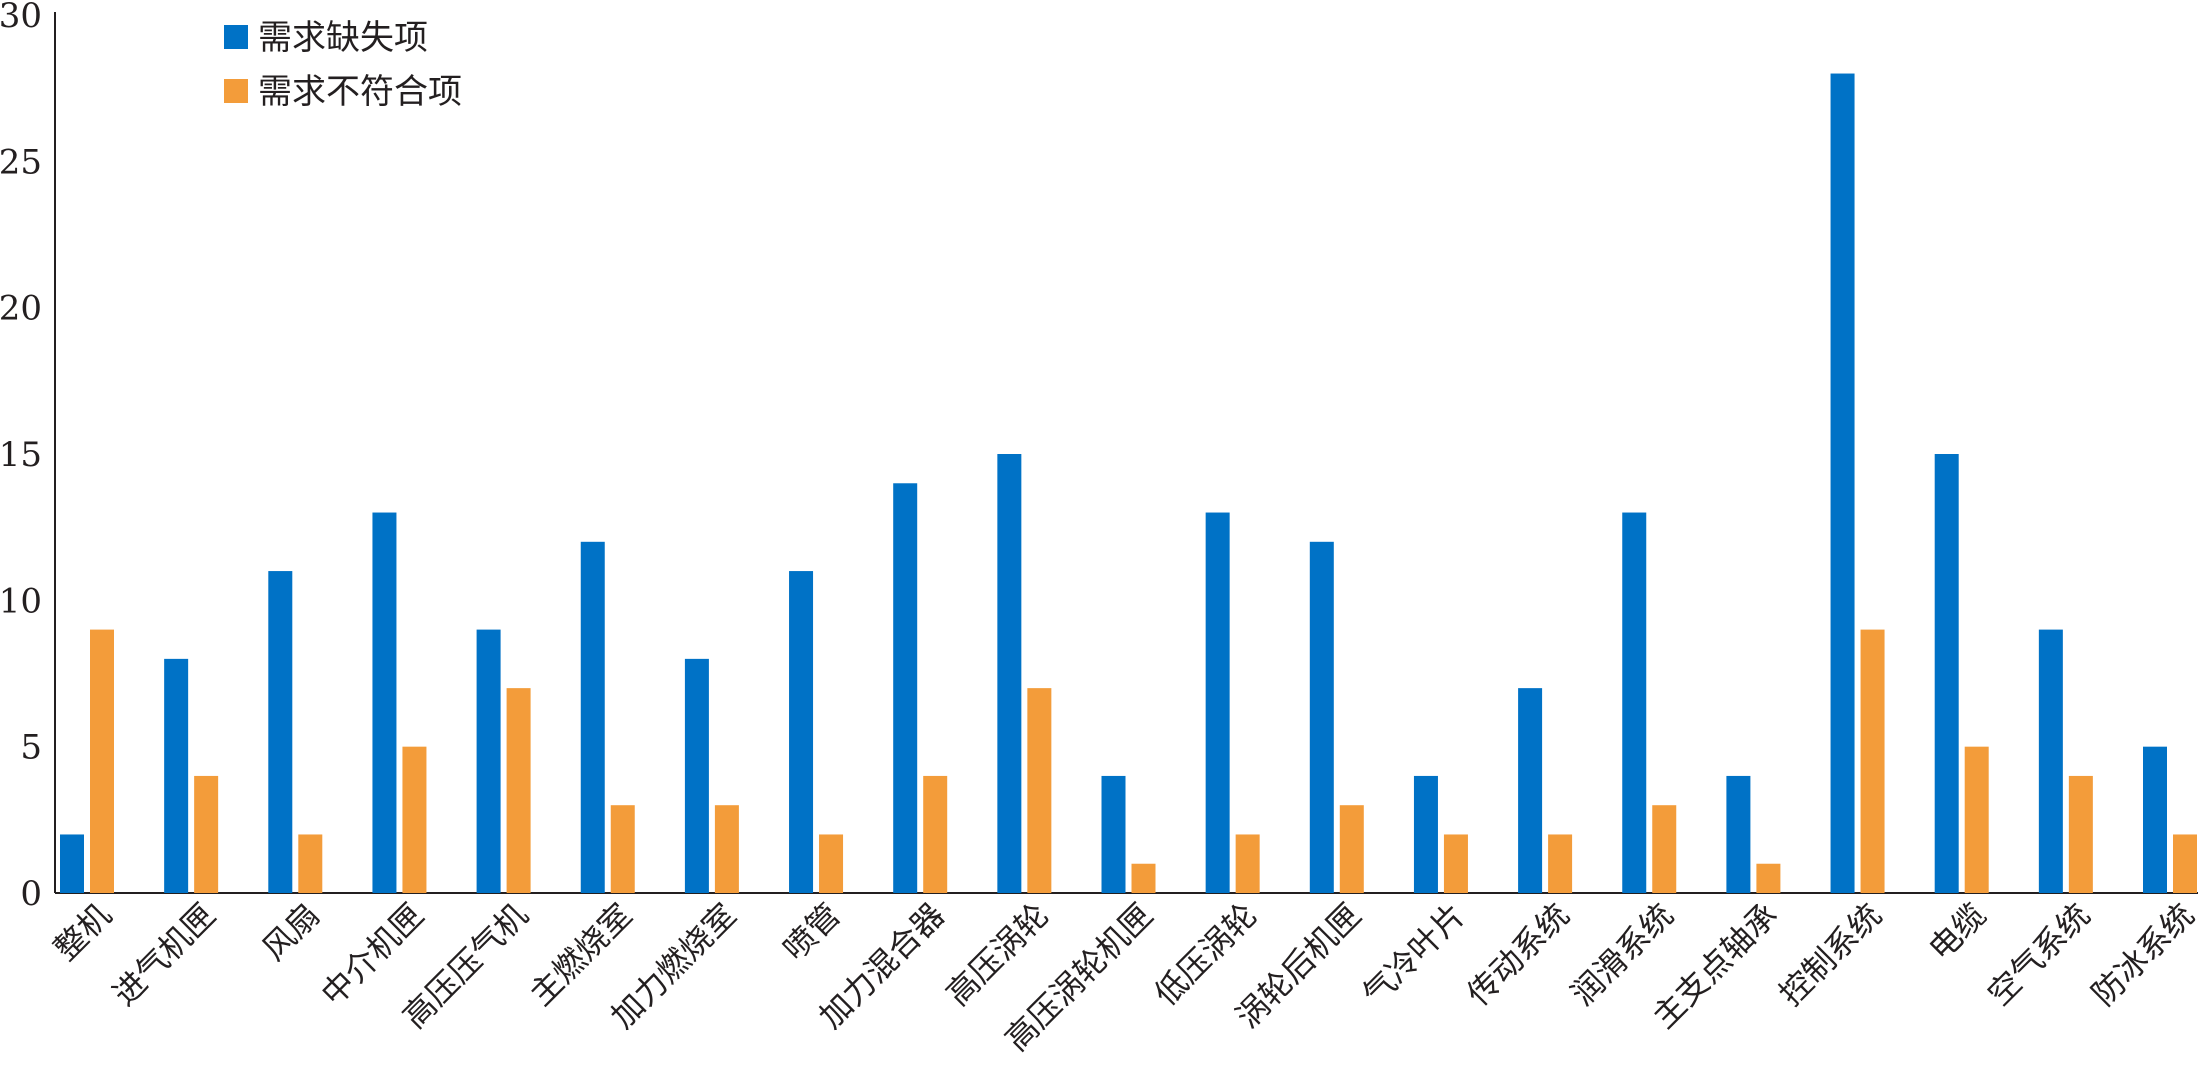 The image size is (2202, 1088). I want to click on y-tick-label: 5, so click(31, 748).